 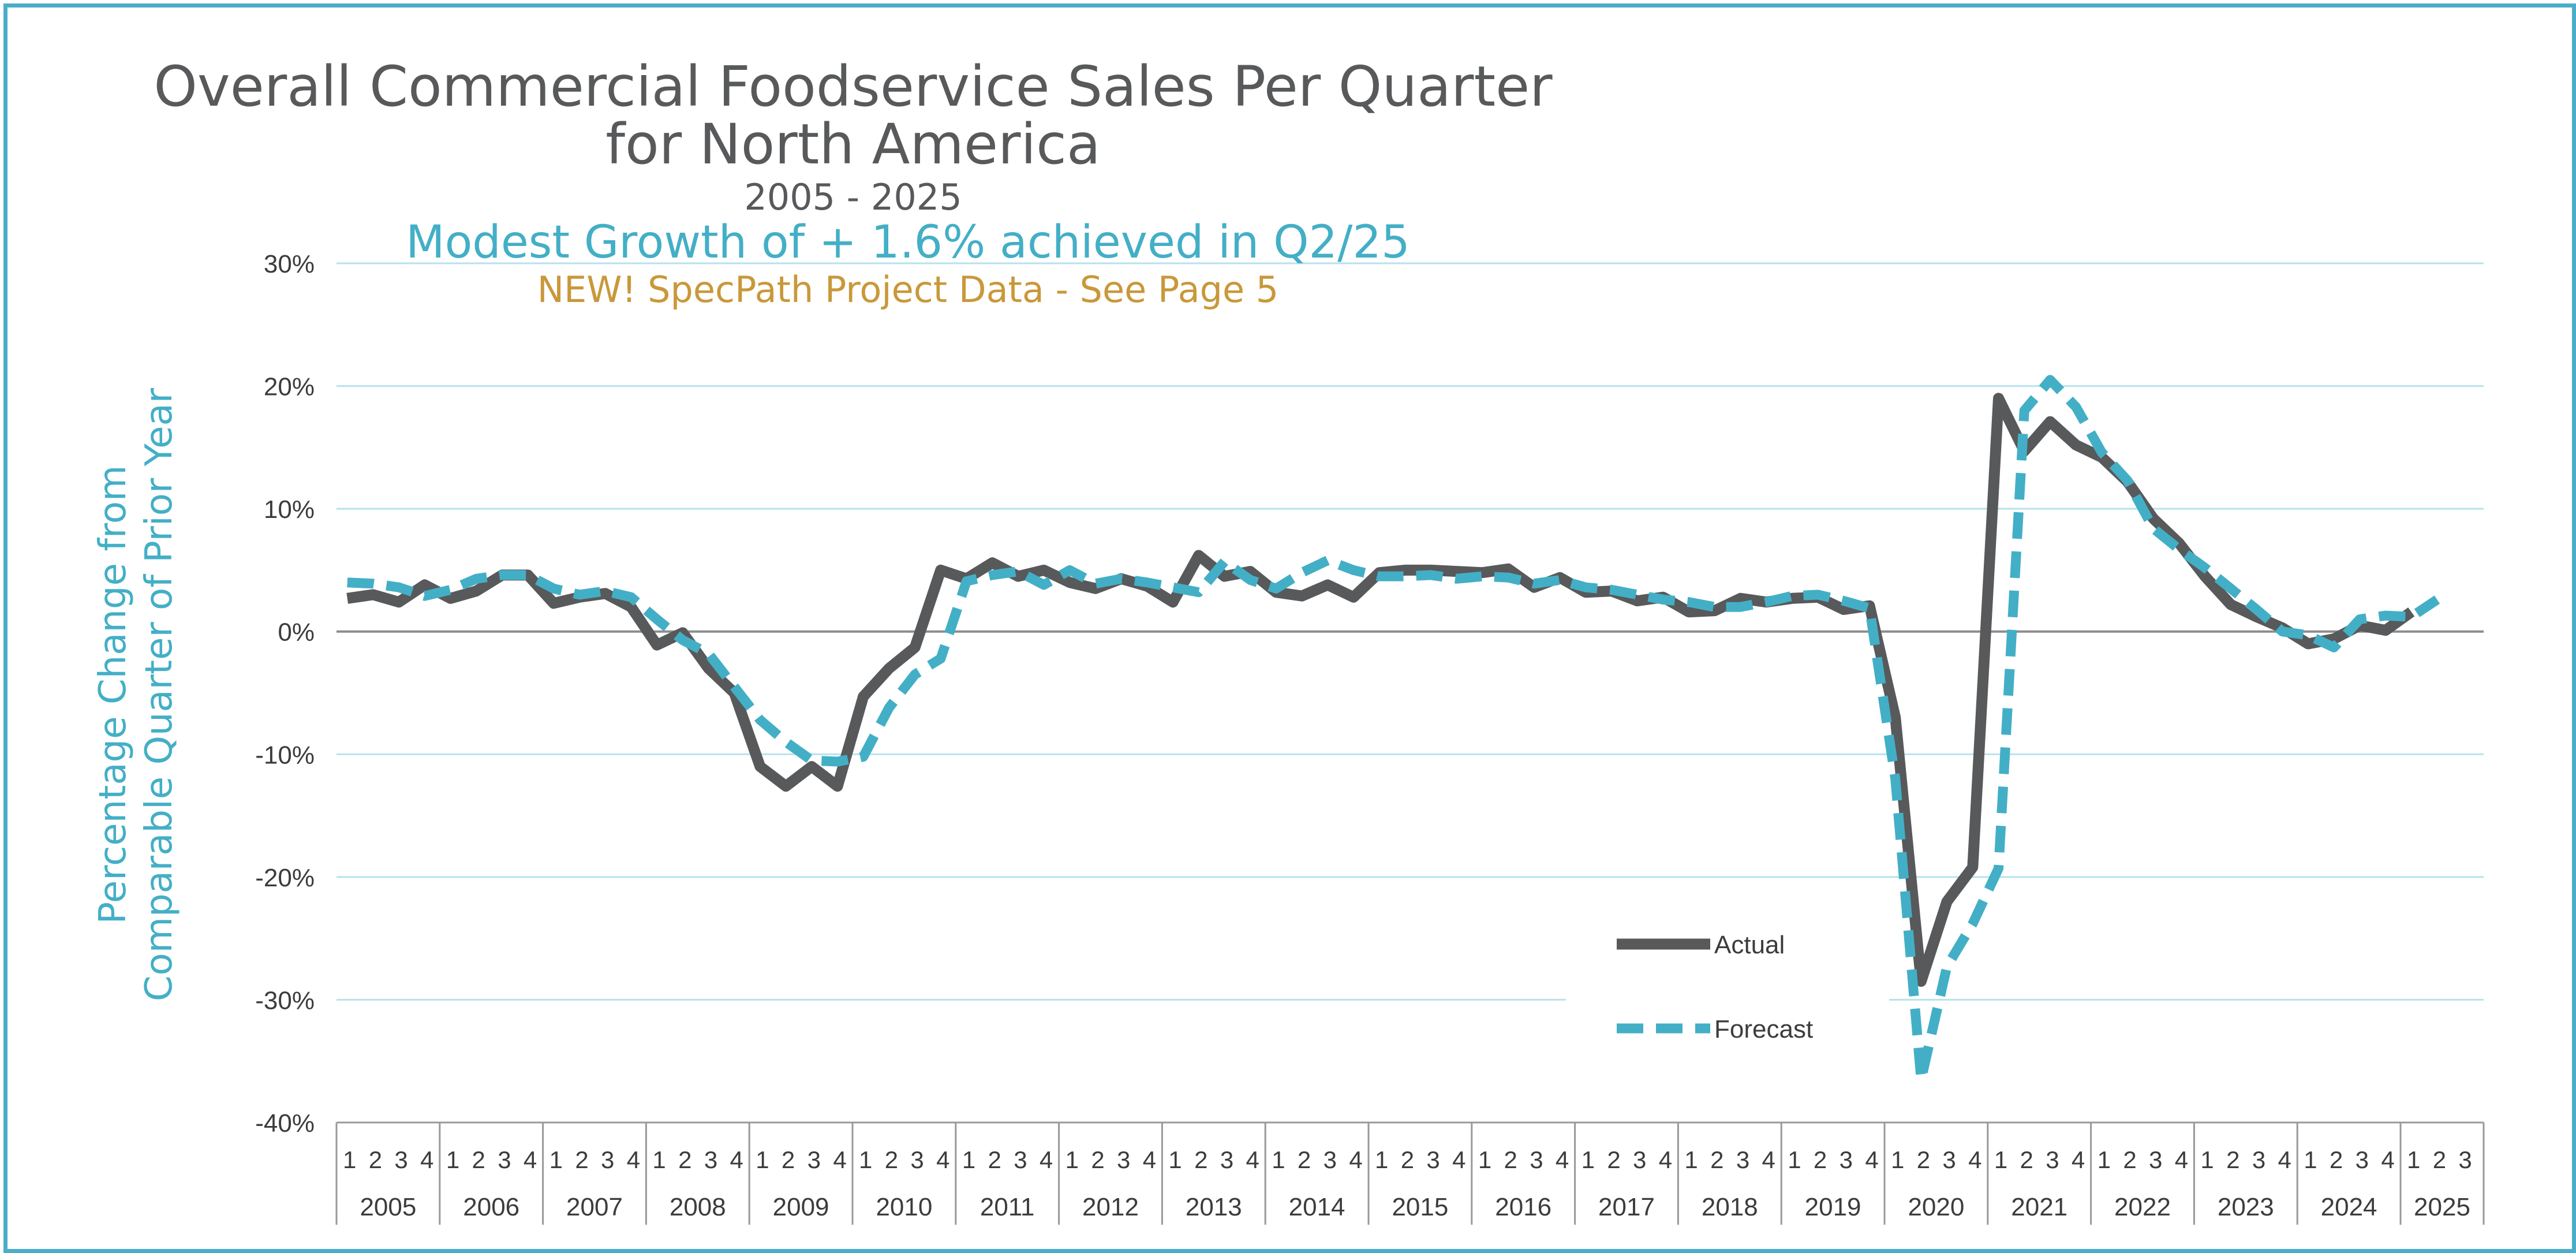 What do you see at coordinates (2142, 1207) in the screenshot?
I see `year-tick-label: 2022` at bounding box center [2142, 1207].